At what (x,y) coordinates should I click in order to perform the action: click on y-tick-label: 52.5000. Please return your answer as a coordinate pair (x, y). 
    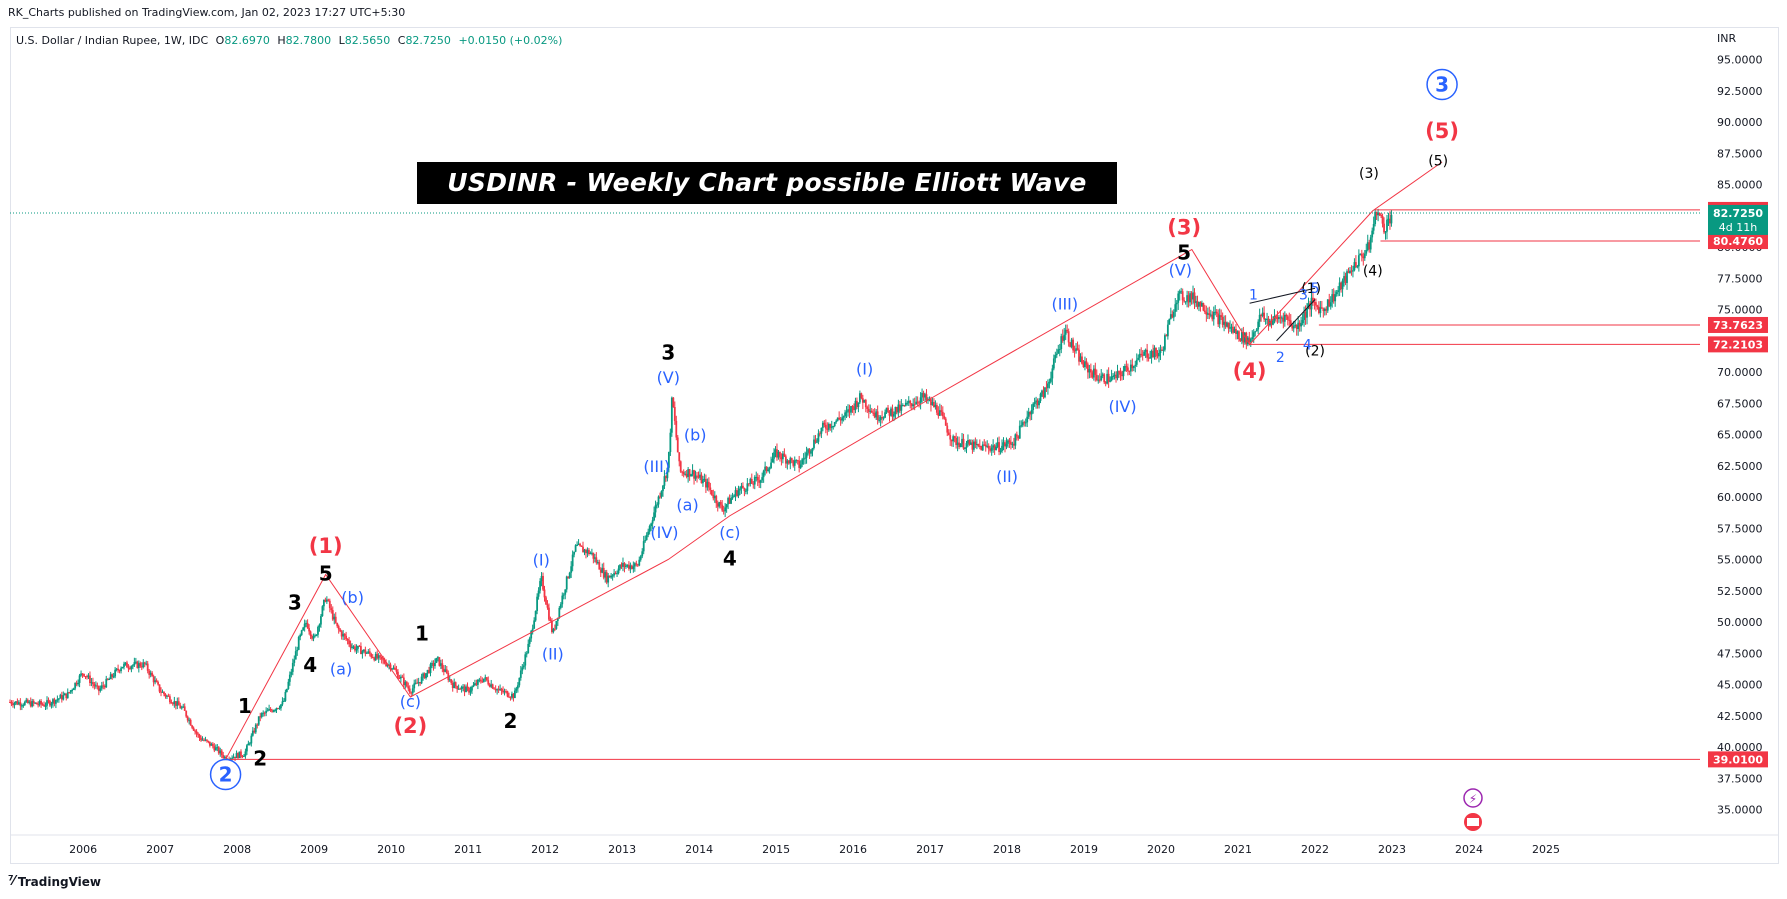
    Looking at the image, I should click on (1740, 591).